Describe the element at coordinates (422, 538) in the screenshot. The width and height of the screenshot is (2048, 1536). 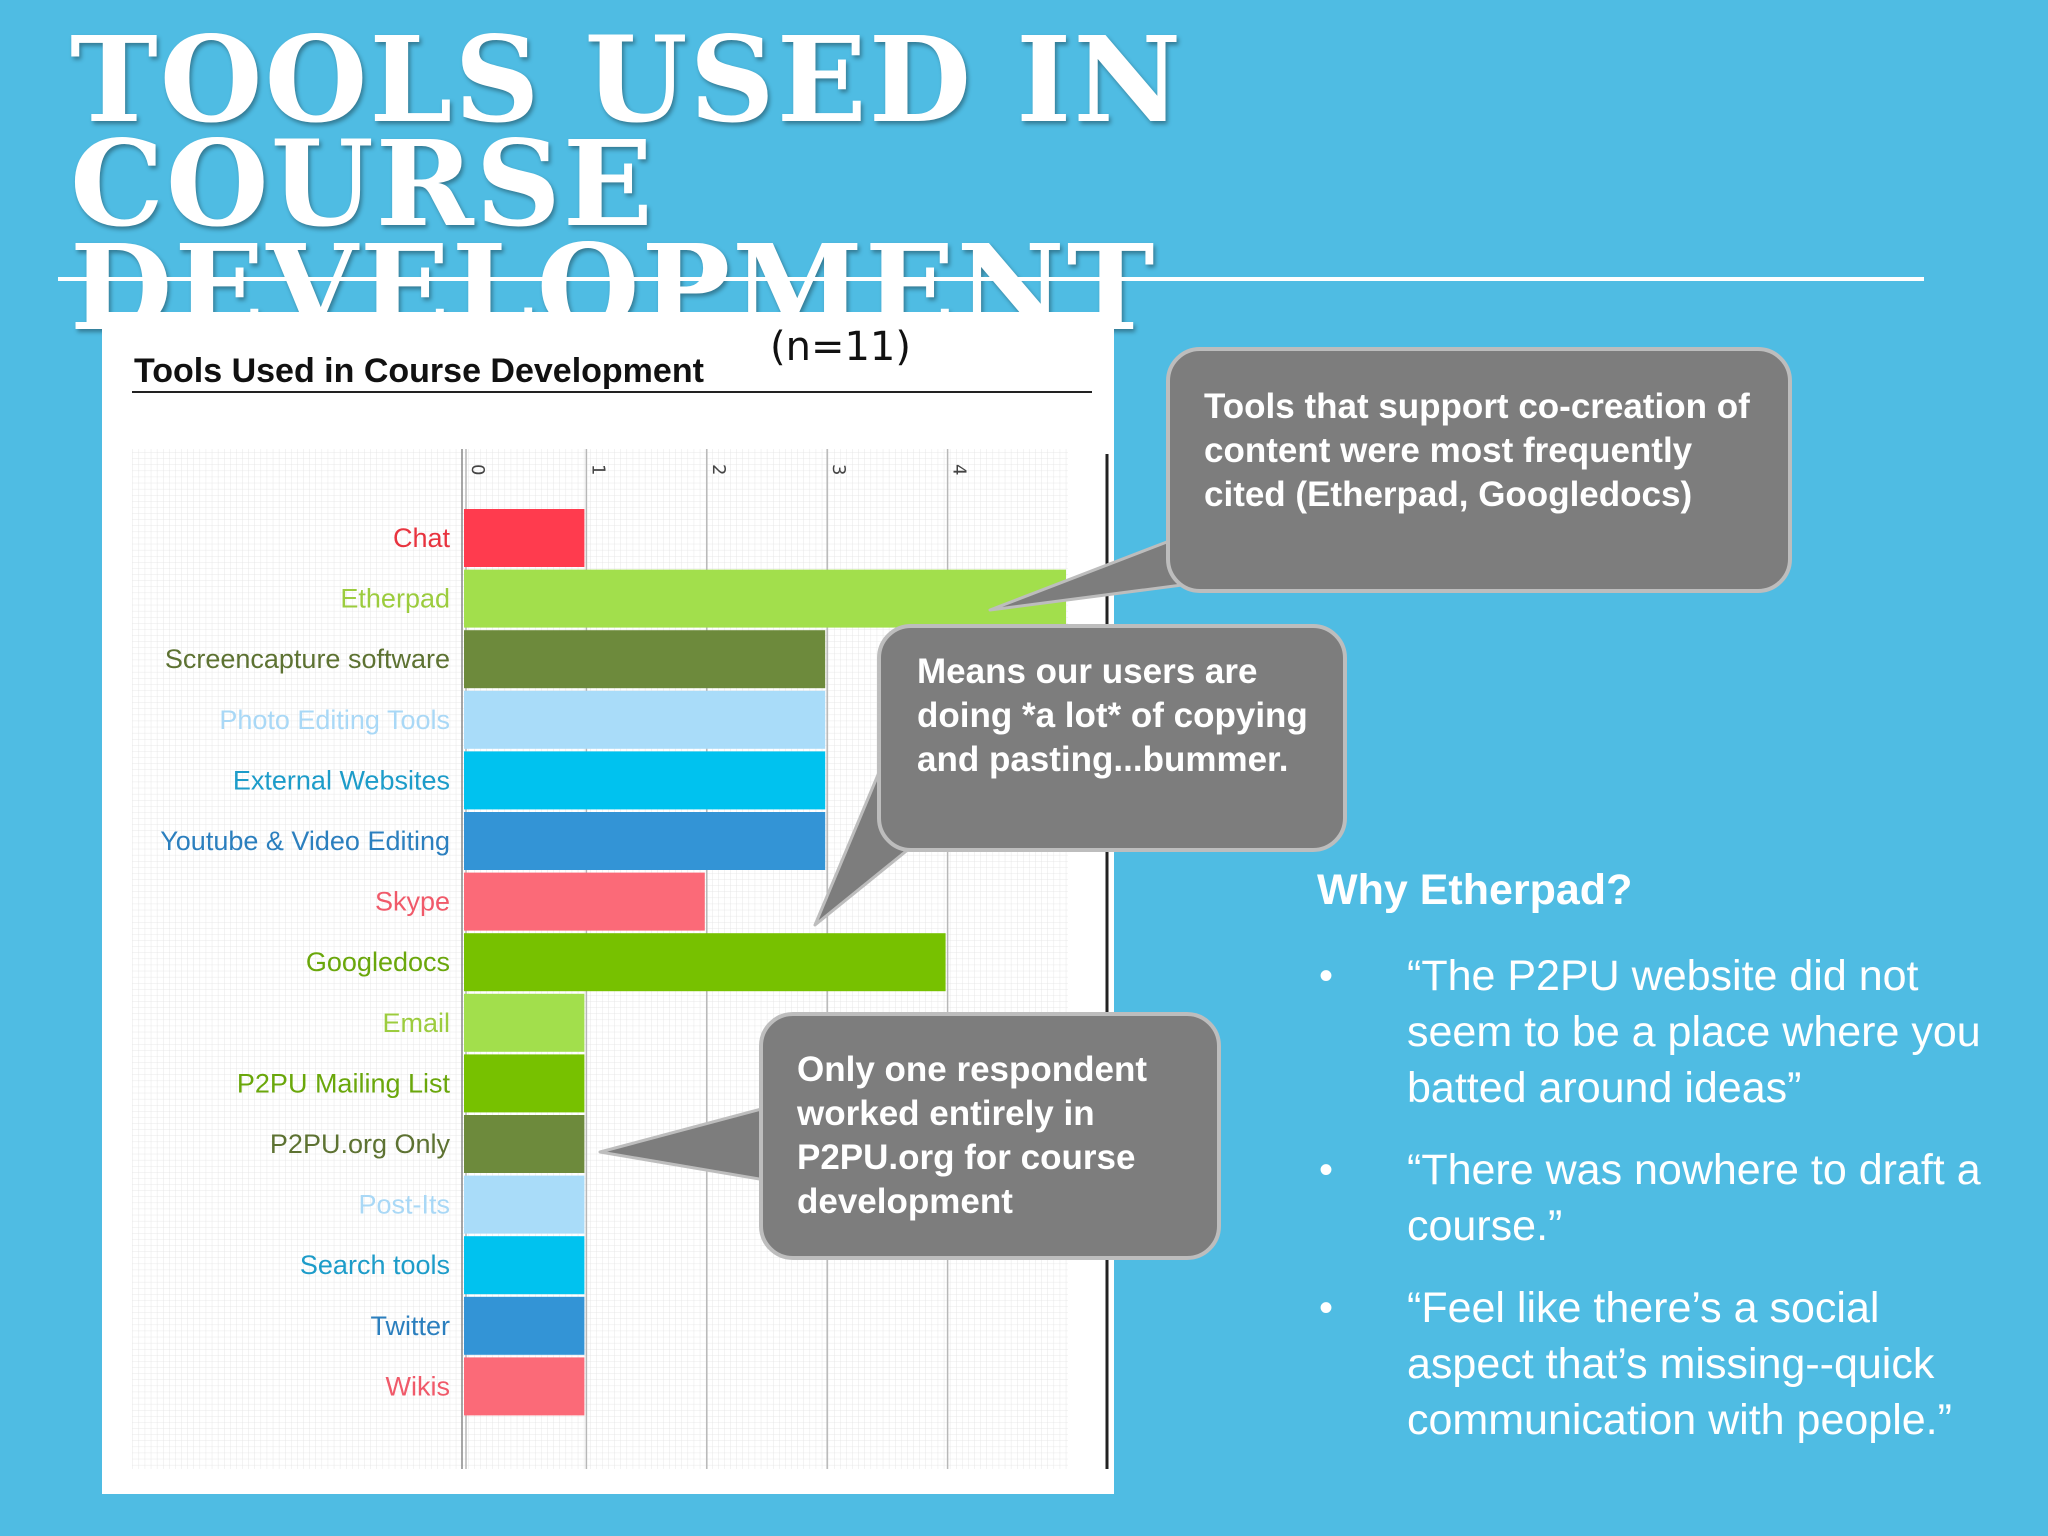
I see `category-label: Chat` at that location.